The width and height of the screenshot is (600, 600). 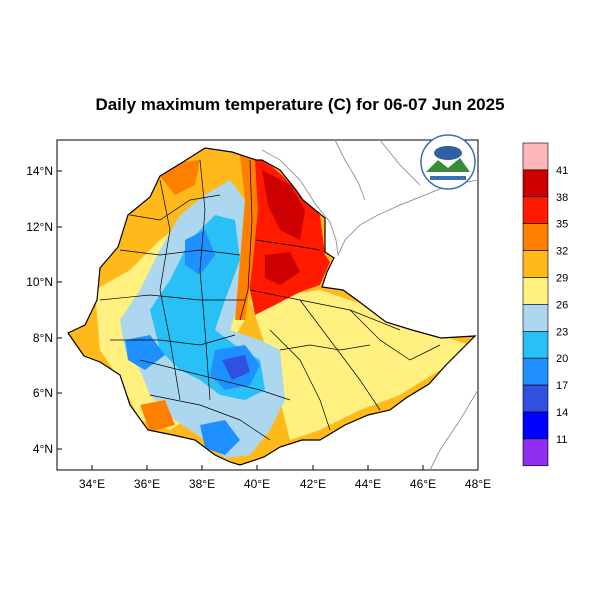 What do you see at coordinates (246, 237) in the screenshot?
I see `warm-strip-west` at bounding box center [246, 237].